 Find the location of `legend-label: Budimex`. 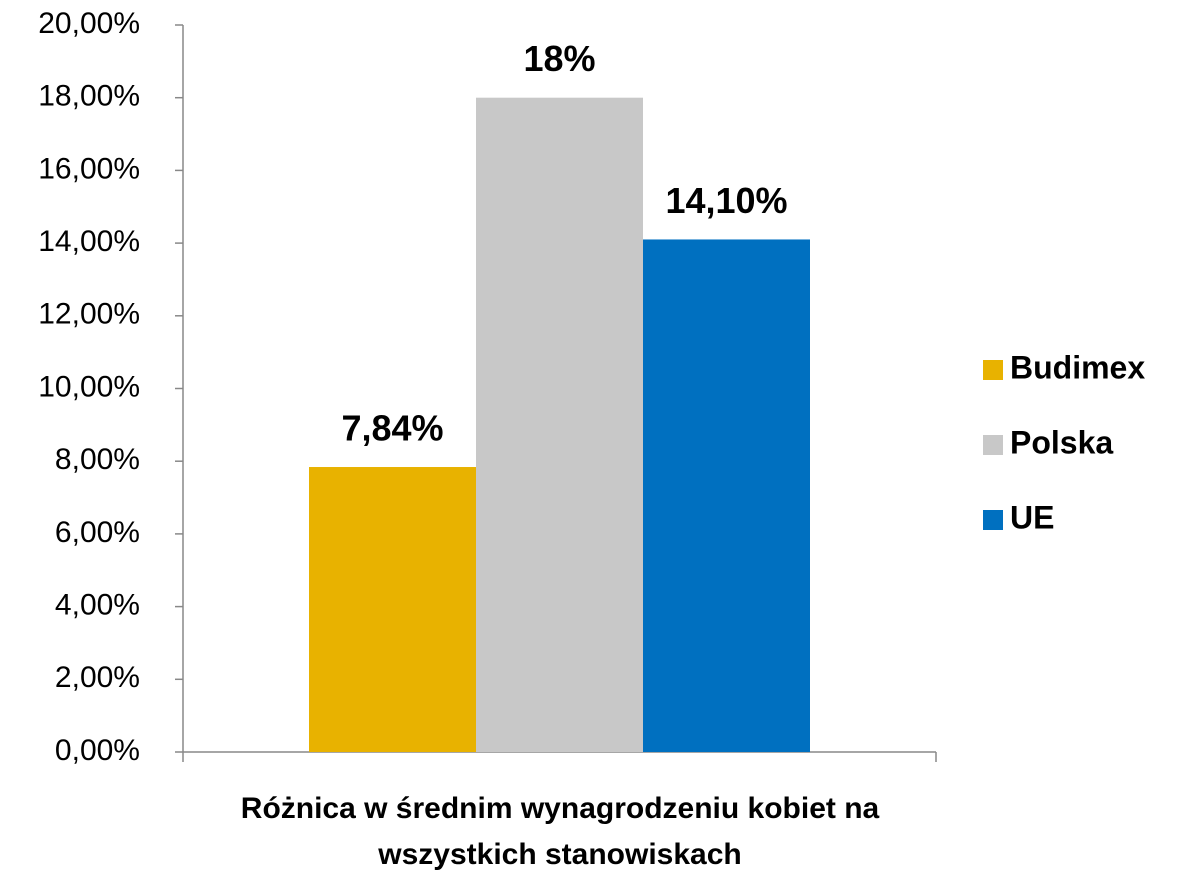

legend-label: Budimex is located at coordinates (1077, 367).